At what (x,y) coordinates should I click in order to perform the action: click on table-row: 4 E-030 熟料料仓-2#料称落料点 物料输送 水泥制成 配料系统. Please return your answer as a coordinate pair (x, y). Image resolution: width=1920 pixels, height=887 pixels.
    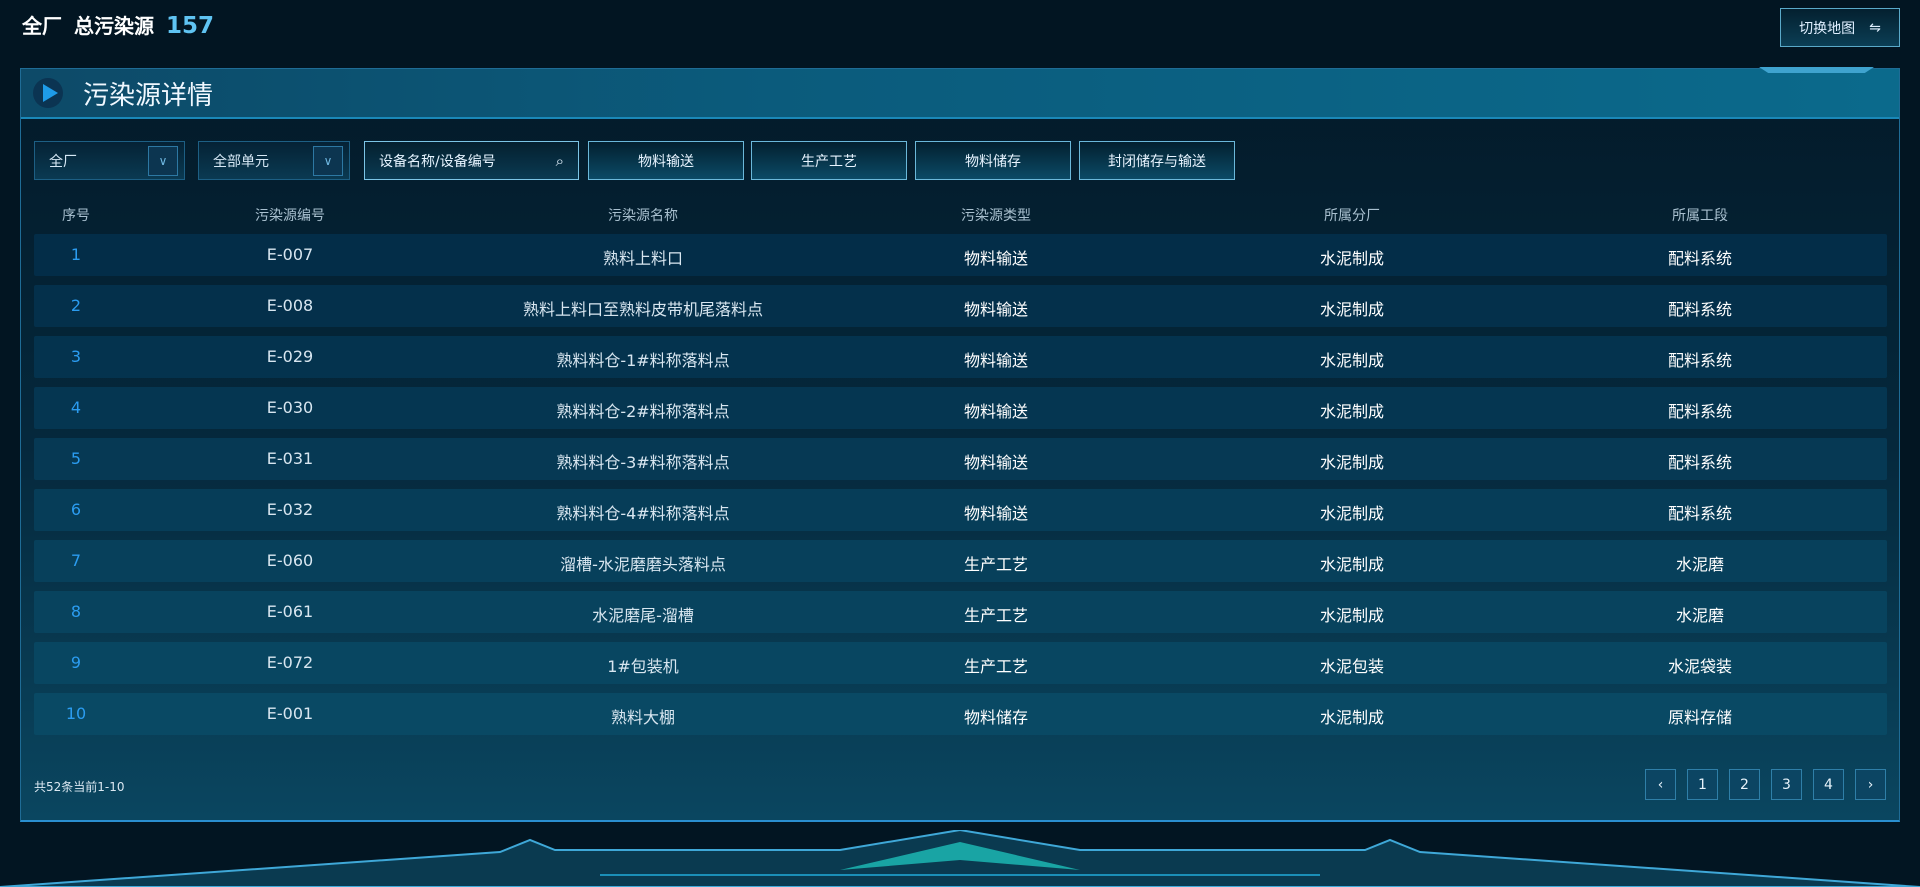
    Looking at the image, I should click on (960, 408).